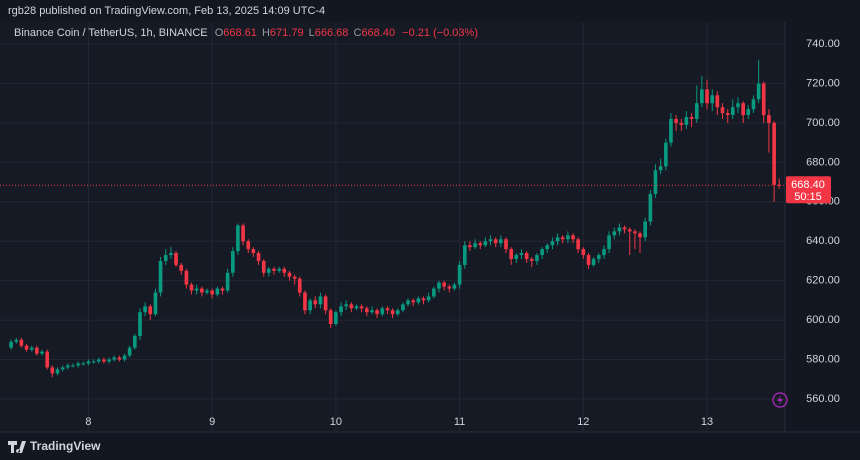 The image size is (860, 460). I want to click on ohlc-key: L, so click(312, 33).